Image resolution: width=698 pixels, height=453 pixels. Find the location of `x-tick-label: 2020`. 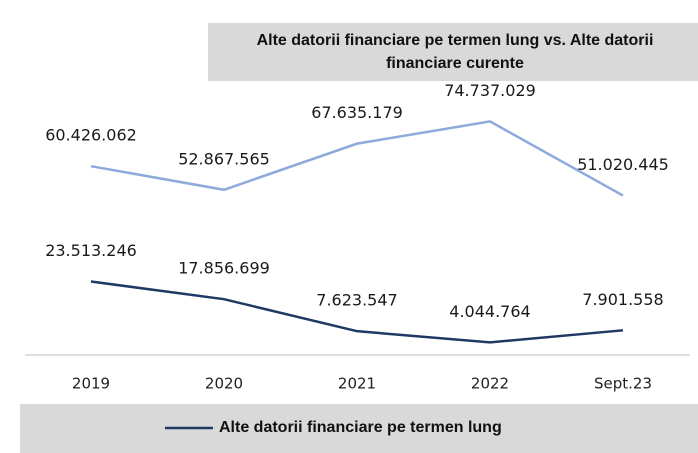

x-tick-label: 2020 is located at coordinates (224, 384).